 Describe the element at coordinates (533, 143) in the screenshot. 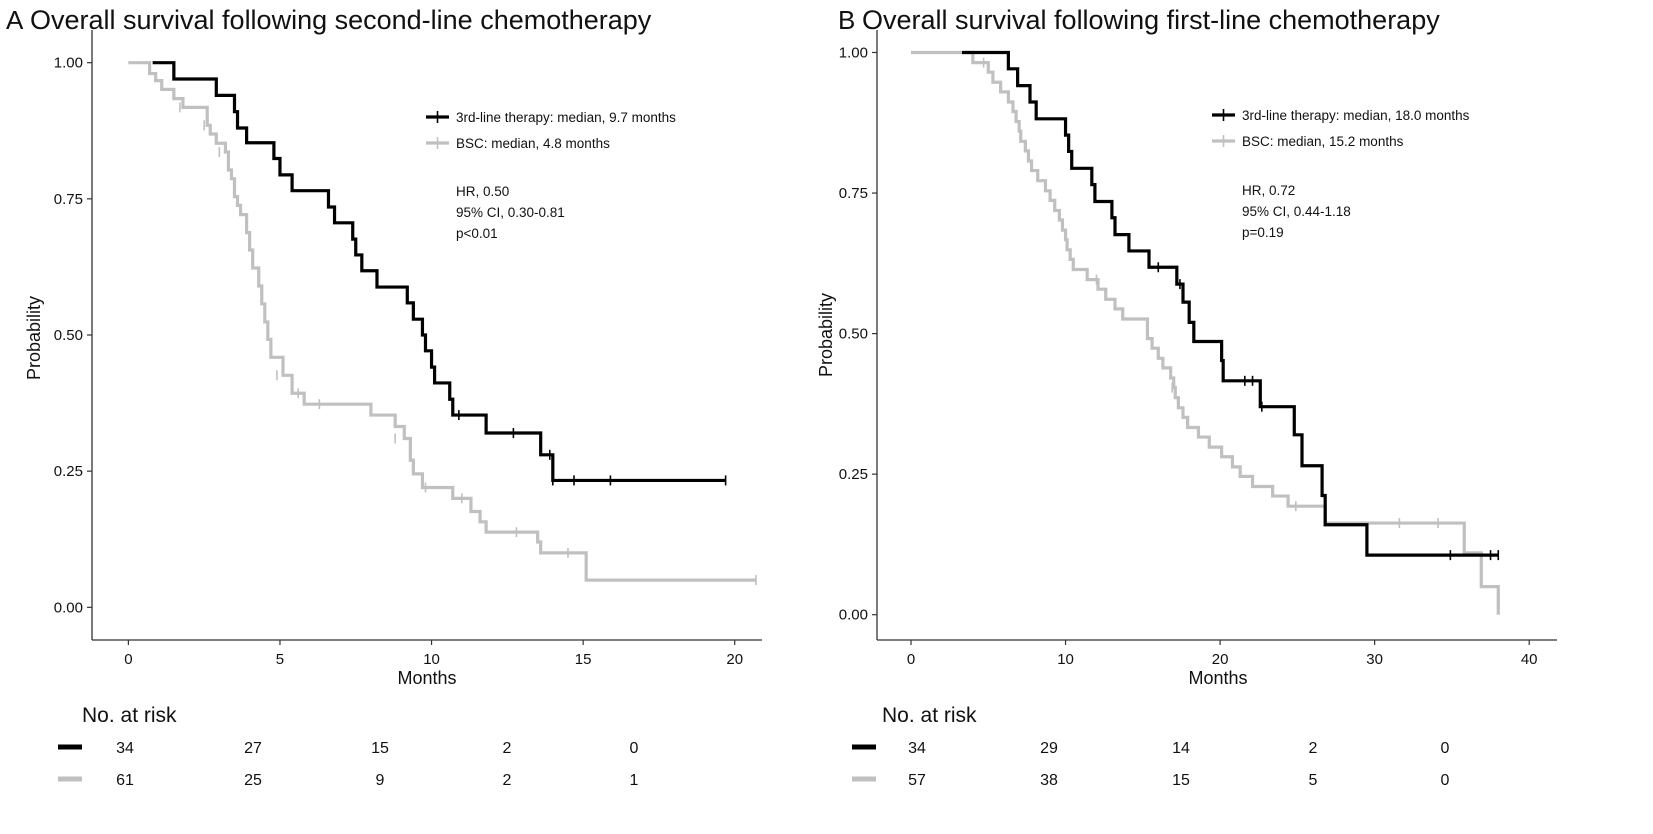

I see `legend-label: BSC: median, 4.8 months` at that location.